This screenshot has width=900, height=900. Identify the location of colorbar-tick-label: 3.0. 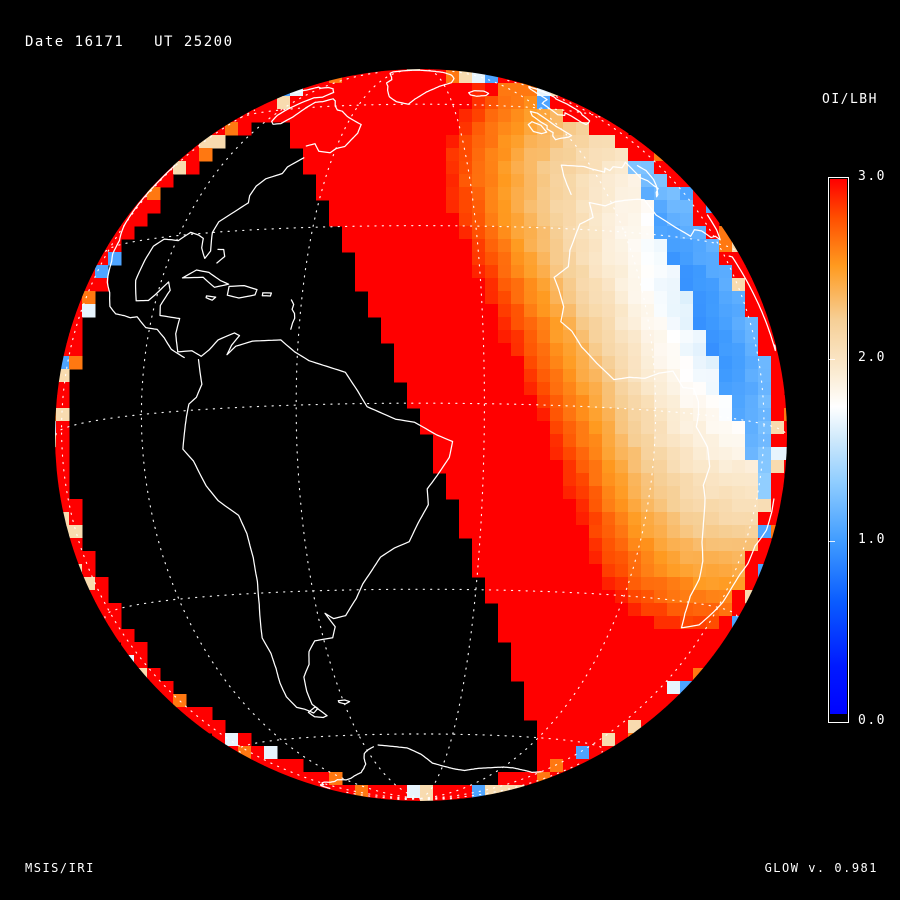
(872, 176).